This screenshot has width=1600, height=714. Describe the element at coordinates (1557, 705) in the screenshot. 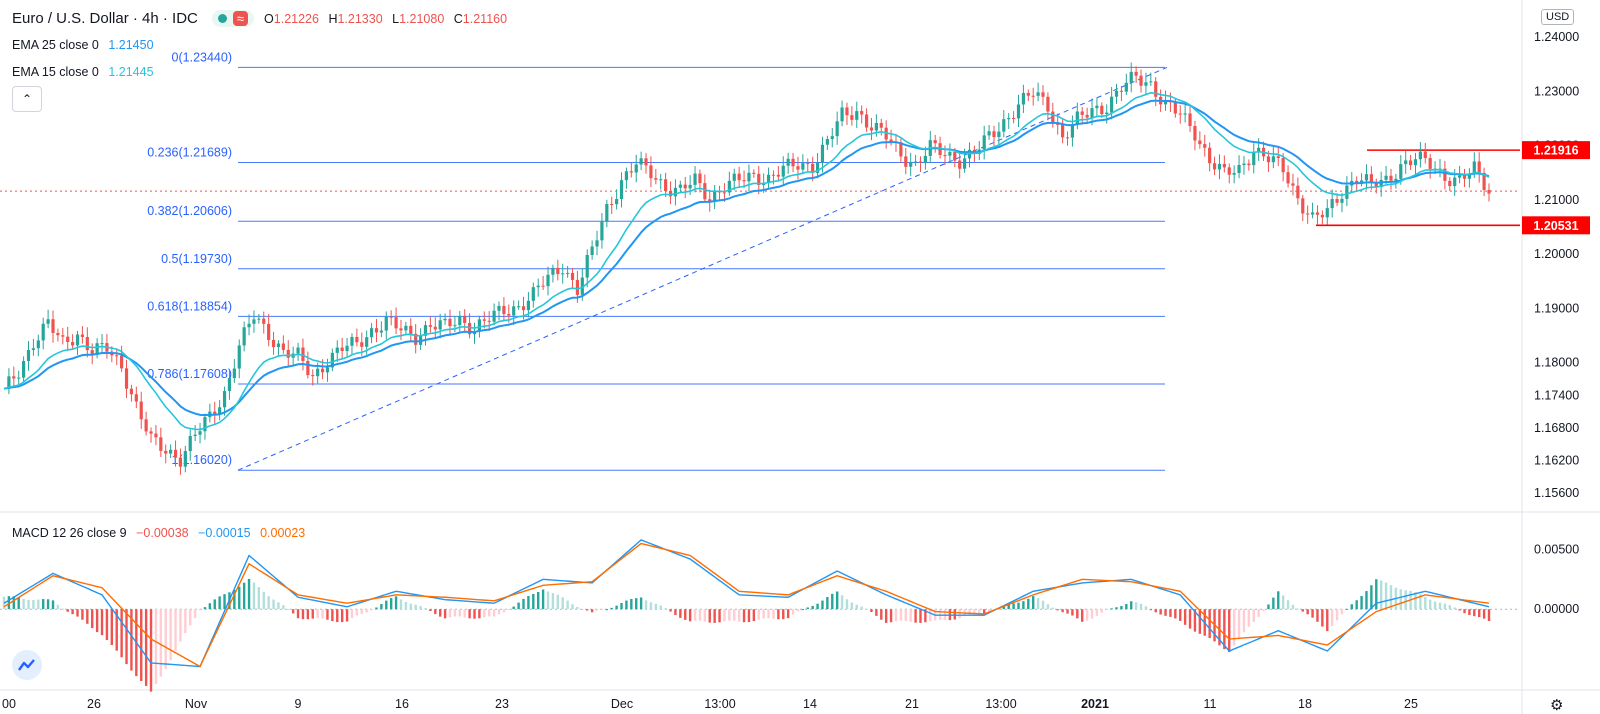

I see `gear-icon: ⚙` at that location.